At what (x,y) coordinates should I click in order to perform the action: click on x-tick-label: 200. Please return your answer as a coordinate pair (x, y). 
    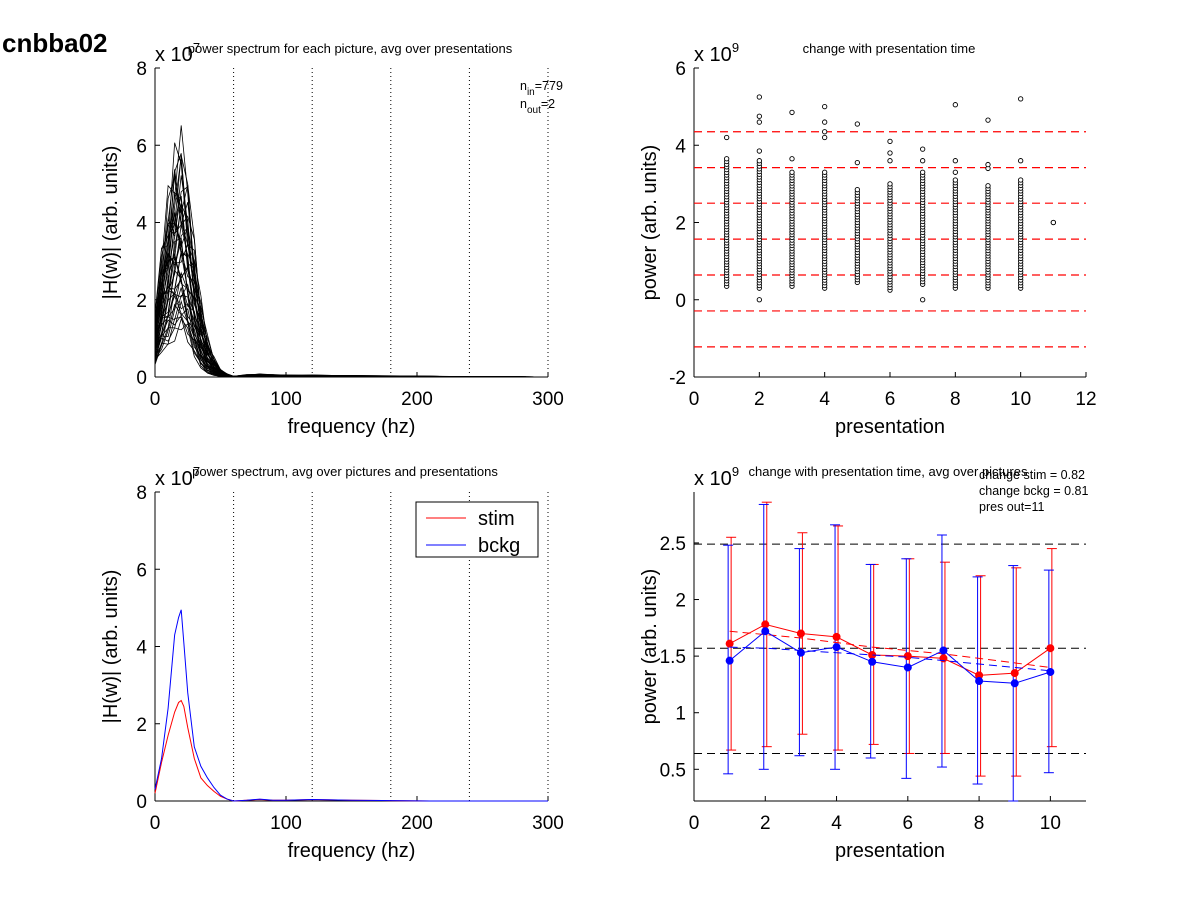
    Looking at the image, I should click on (417, 823).